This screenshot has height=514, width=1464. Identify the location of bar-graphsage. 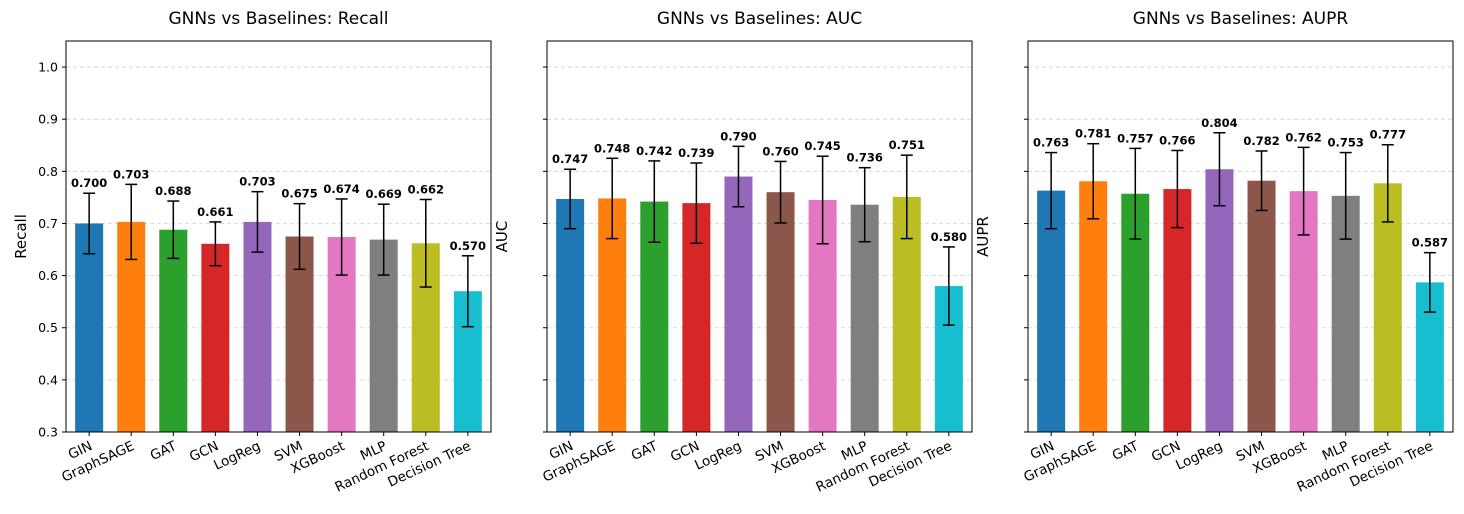
(1093, 306).